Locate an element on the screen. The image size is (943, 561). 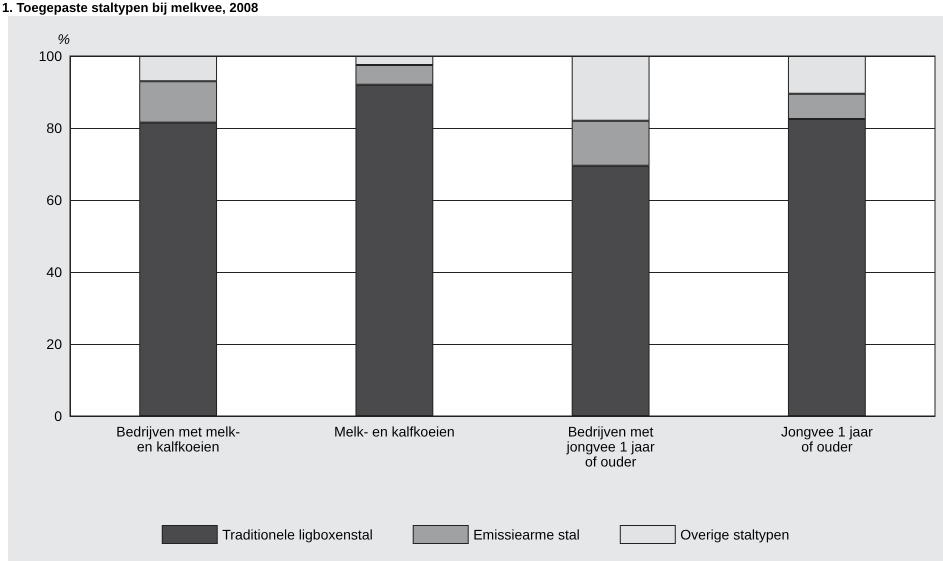
chart-title: 1. Toegepaste staltypen bij melkvee, 2008 is located at coordinates (129, 8).